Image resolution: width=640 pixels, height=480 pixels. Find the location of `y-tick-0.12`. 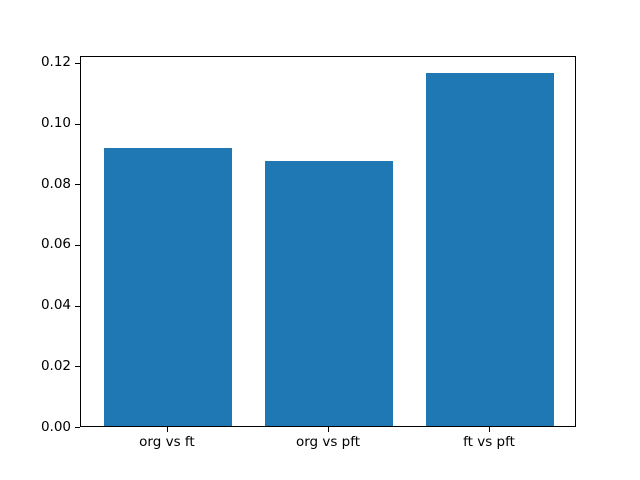

y-tick-0.12 is located at coordinates (77, 63).